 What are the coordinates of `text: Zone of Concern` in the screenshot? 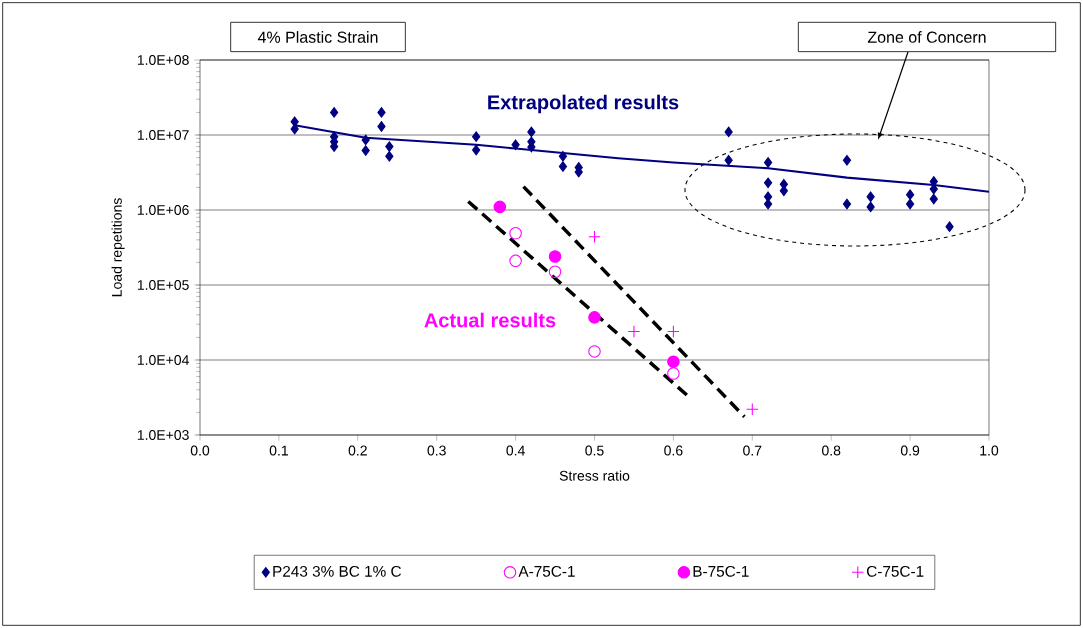 It's located at (926, 37).